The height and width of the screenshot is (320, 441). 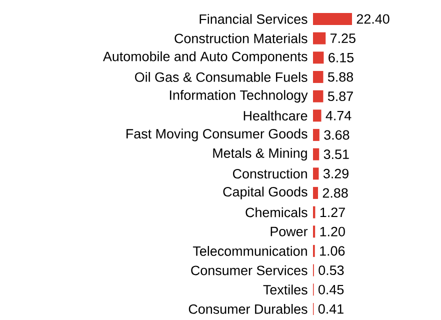 I want to click on y-tick-label: Capital Goods, so click(x=265, y=193).